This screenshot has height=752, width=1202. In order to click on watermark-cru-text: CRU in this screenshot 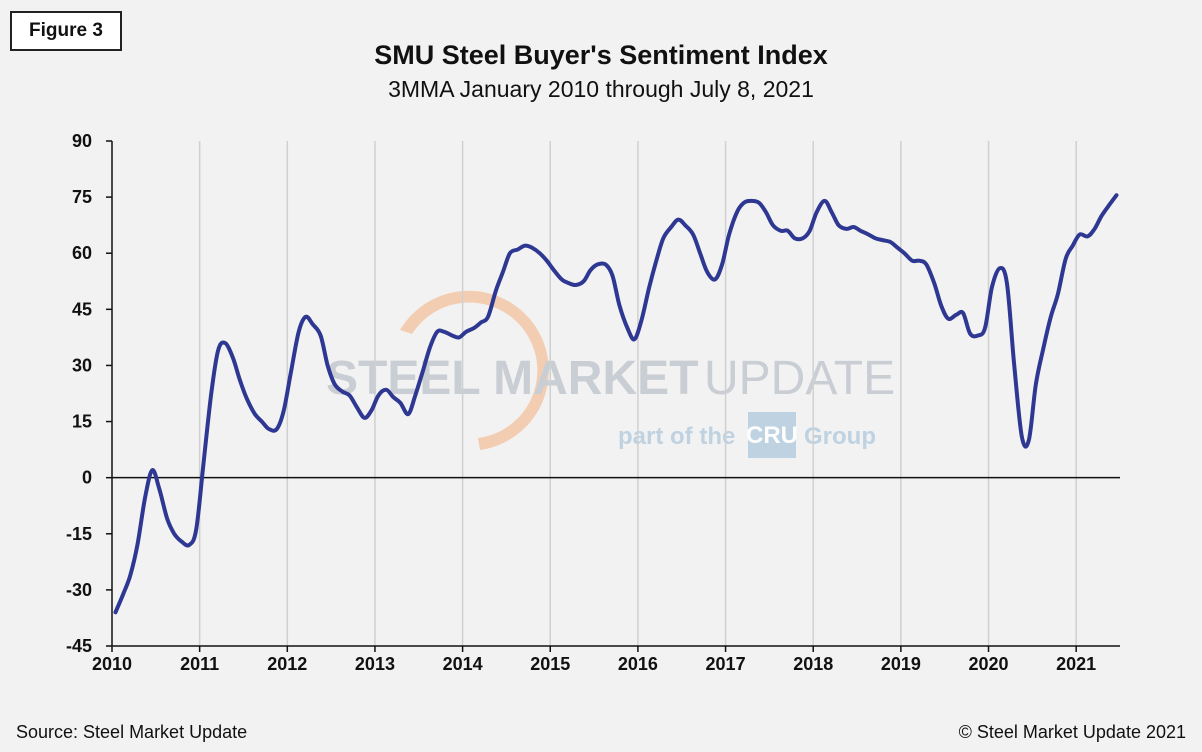, I will do `click(772, 435)`.